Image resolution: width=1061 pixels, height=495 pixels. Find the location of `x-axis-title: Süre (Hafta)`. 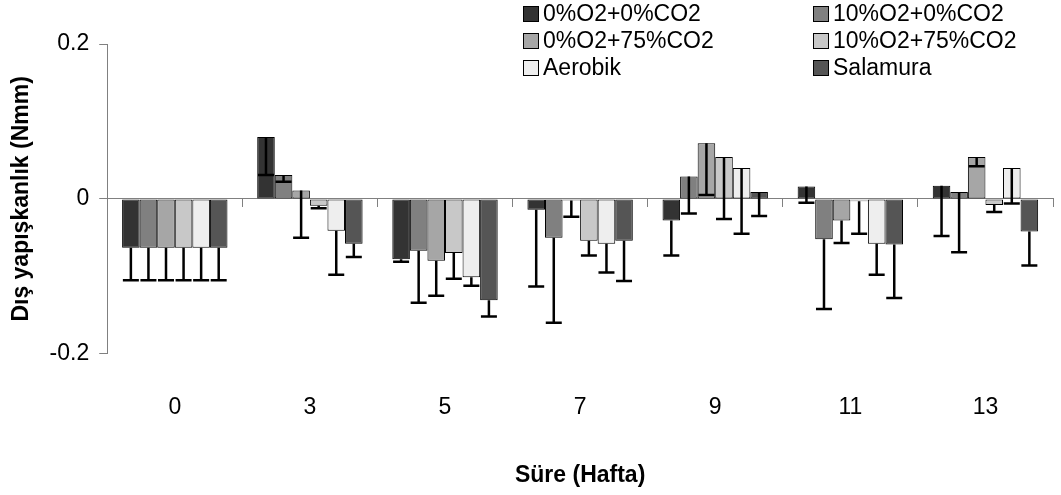

x-axis-title: Süre (Hafta) is located at coordinates (580, 473).